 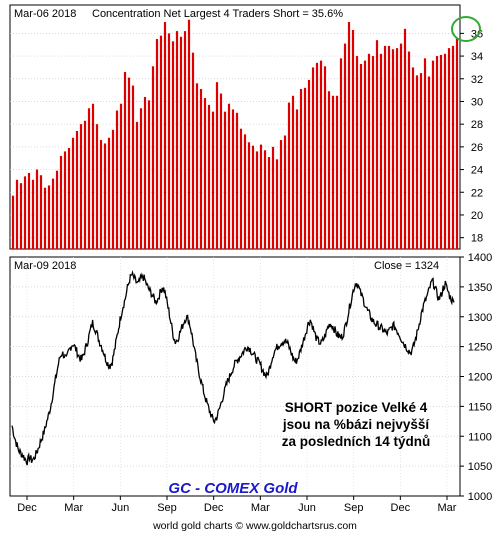 I want to click on bottom-y-tick-label: 1050, so click(x=480, y=467).